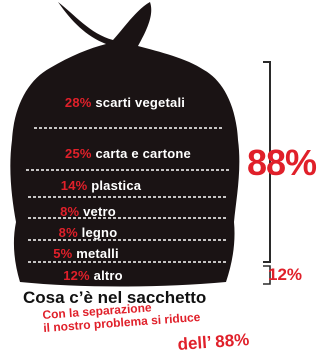  What do you see at coordinates (108, 275) in the screenshot?
I see `row-name: altro` at bounding box center [108, 275].